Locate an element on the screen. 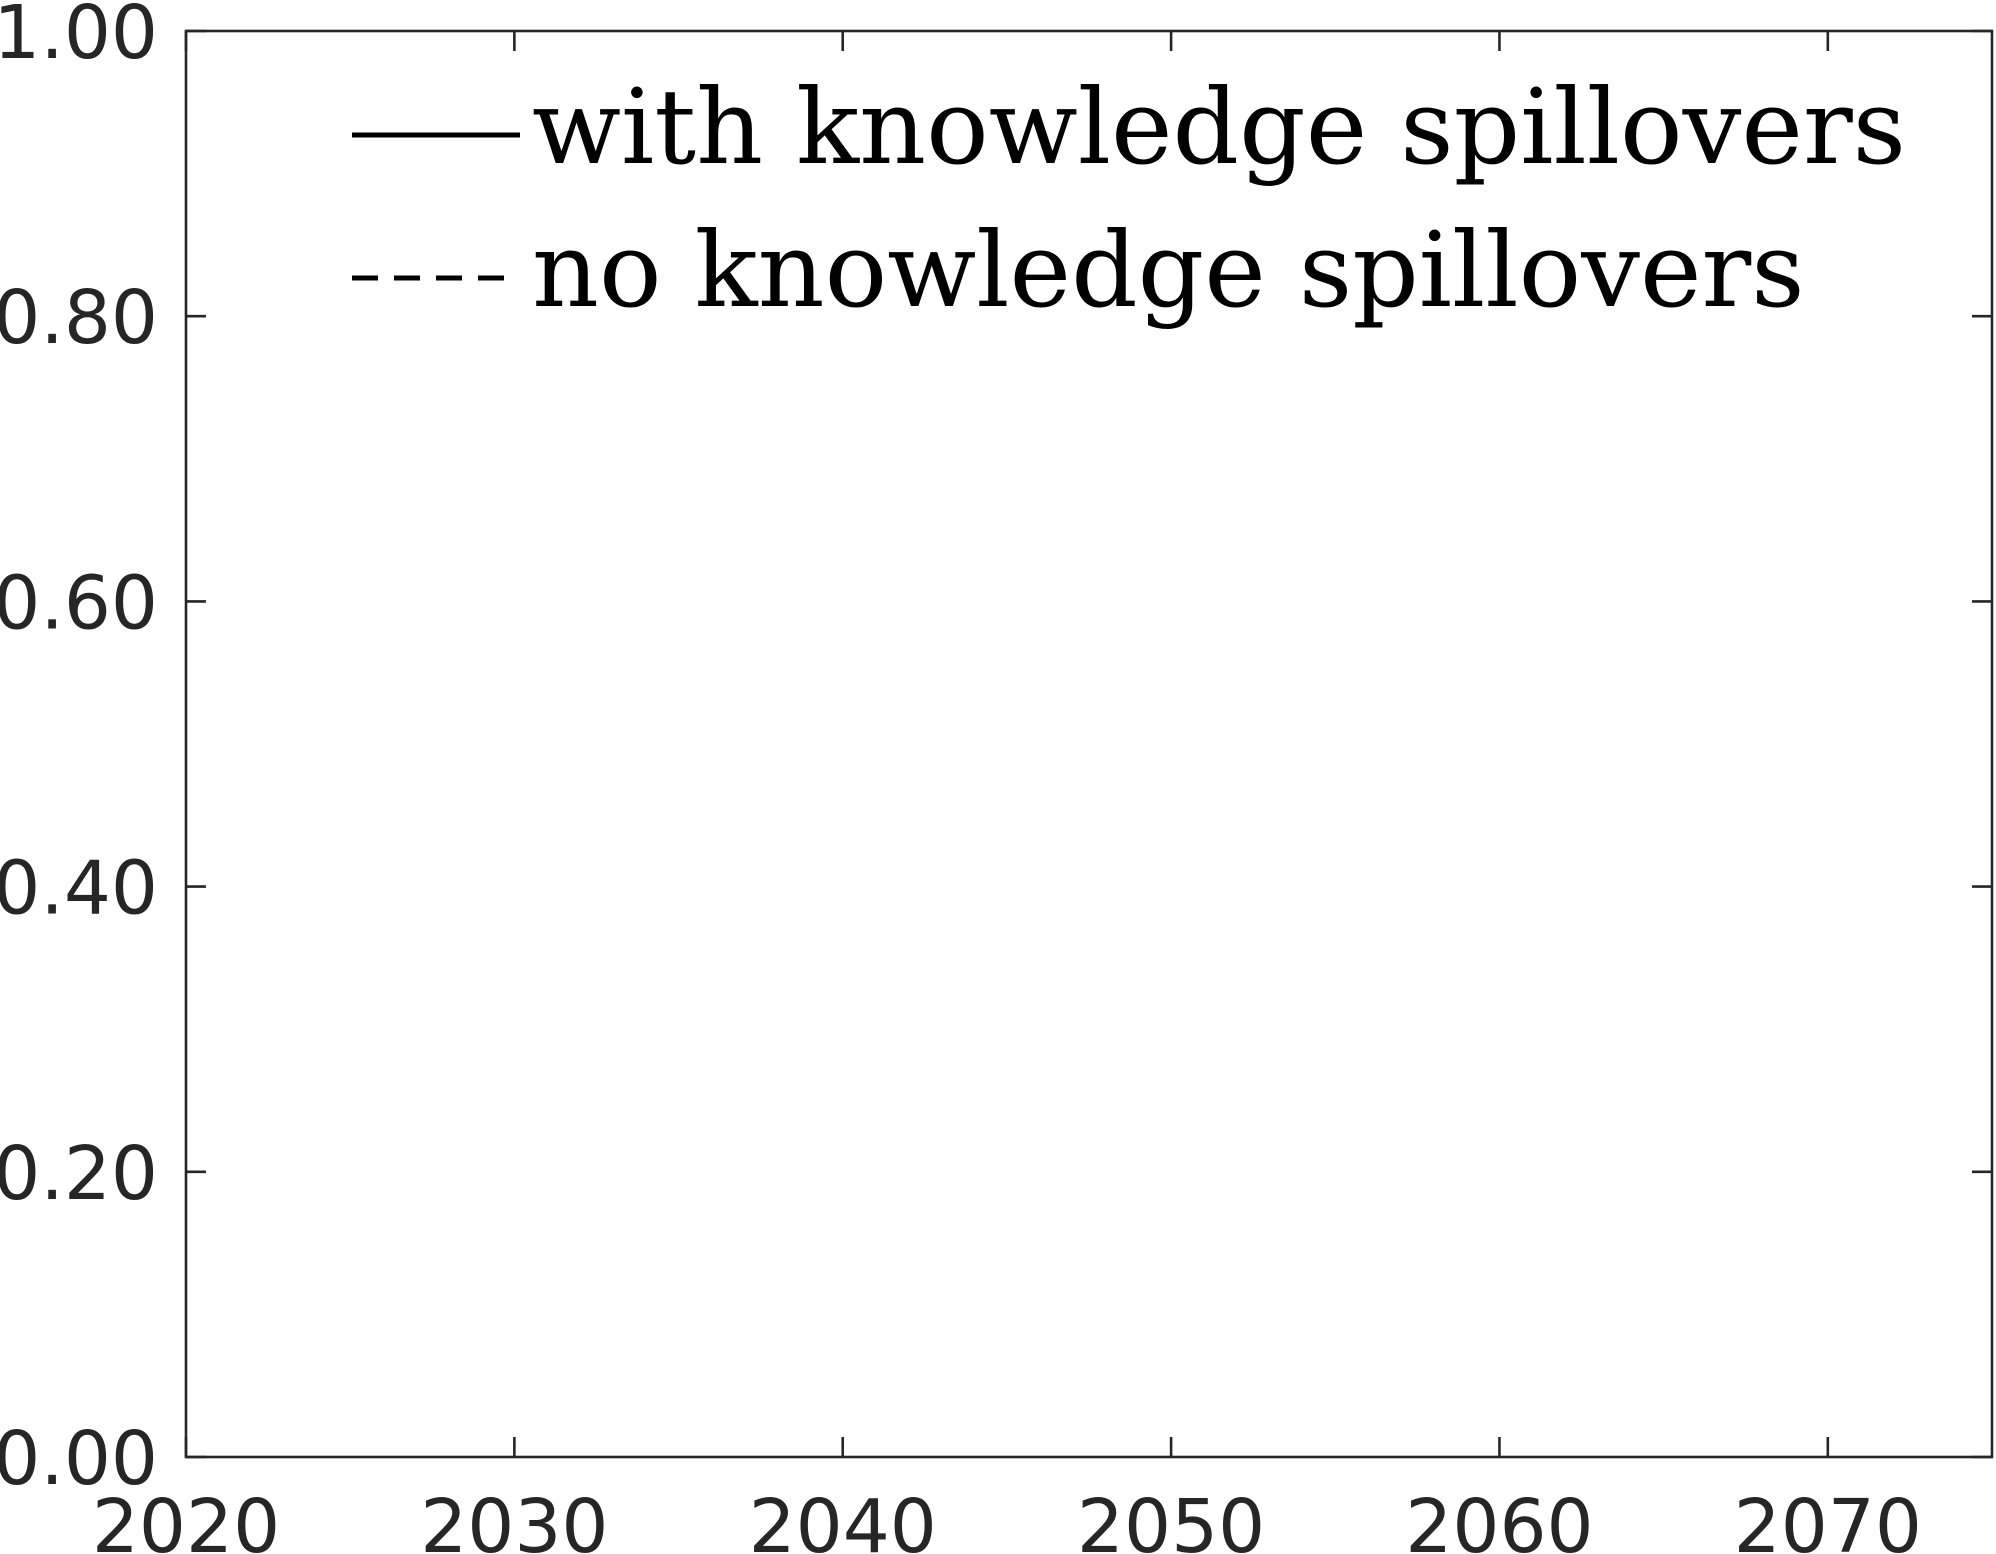  x-tick-label: 2050 is located at coordinates (1171, 1519).